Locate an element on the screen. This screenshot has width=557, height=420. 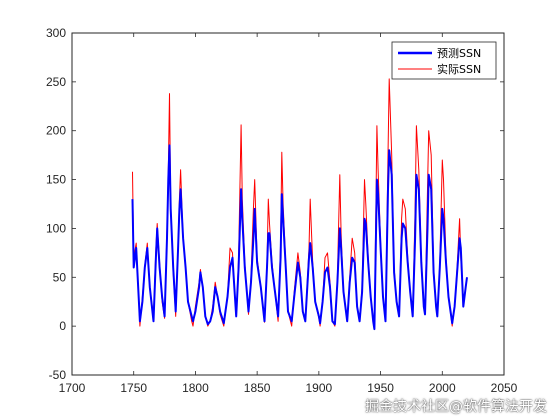
legend-label-actual: 实际SSN is located at coordinates (459, 69).